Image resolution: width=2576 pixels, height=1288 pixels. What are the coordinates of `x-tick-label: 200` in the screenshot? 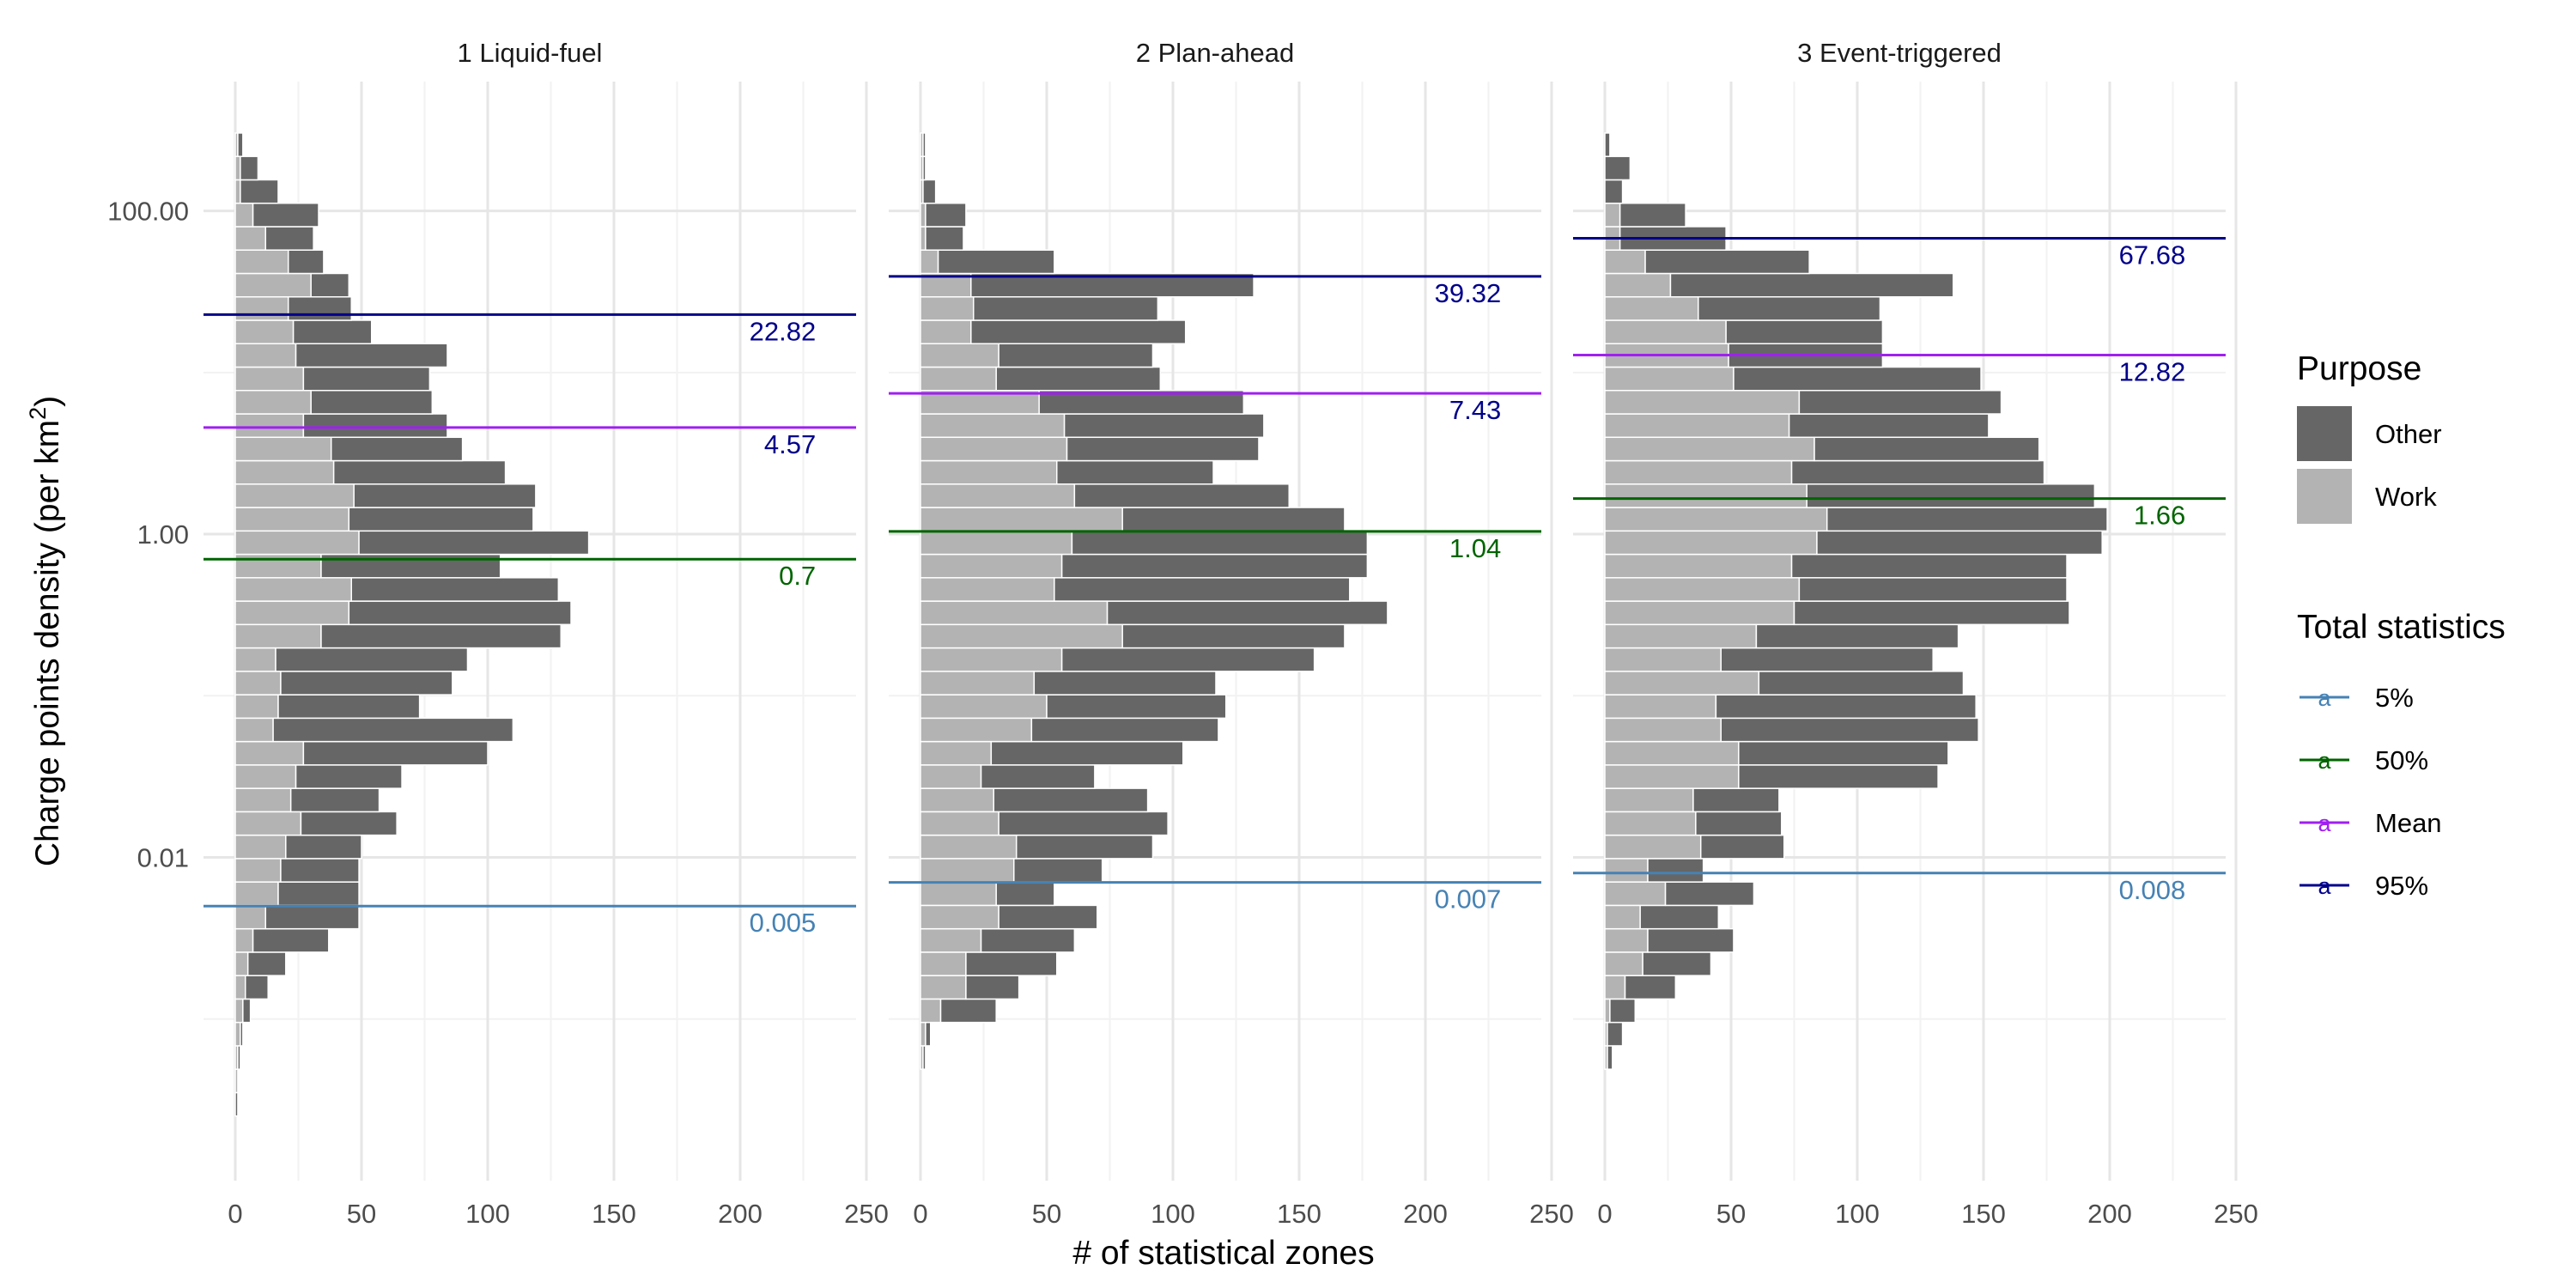 It's located at (740, 1214).